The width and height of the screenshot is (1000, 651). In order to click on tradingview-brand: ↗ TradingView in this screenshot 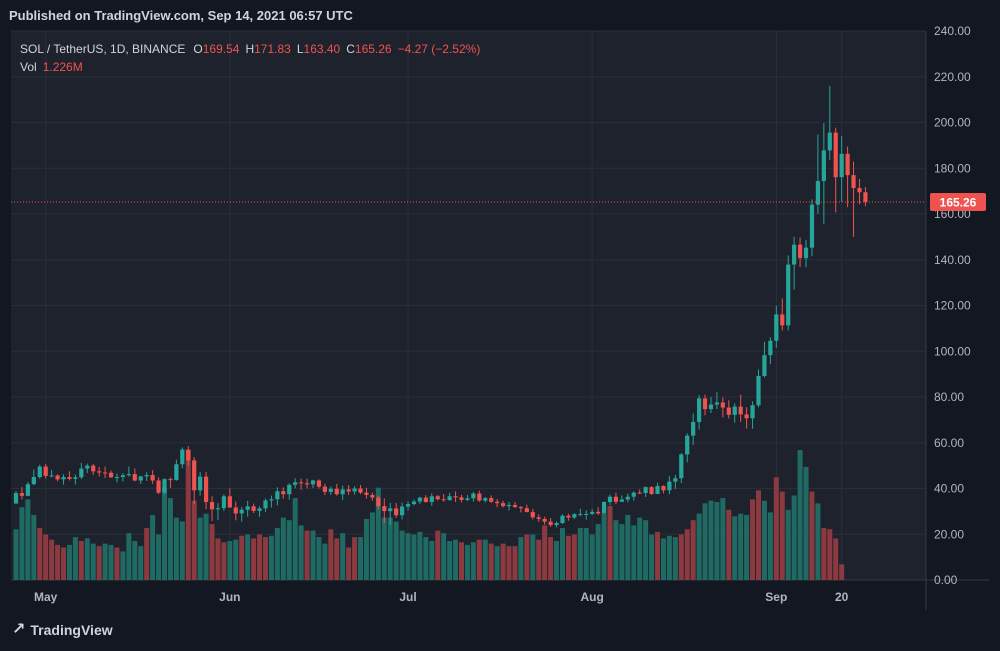, I will do `click(62, 630)`.